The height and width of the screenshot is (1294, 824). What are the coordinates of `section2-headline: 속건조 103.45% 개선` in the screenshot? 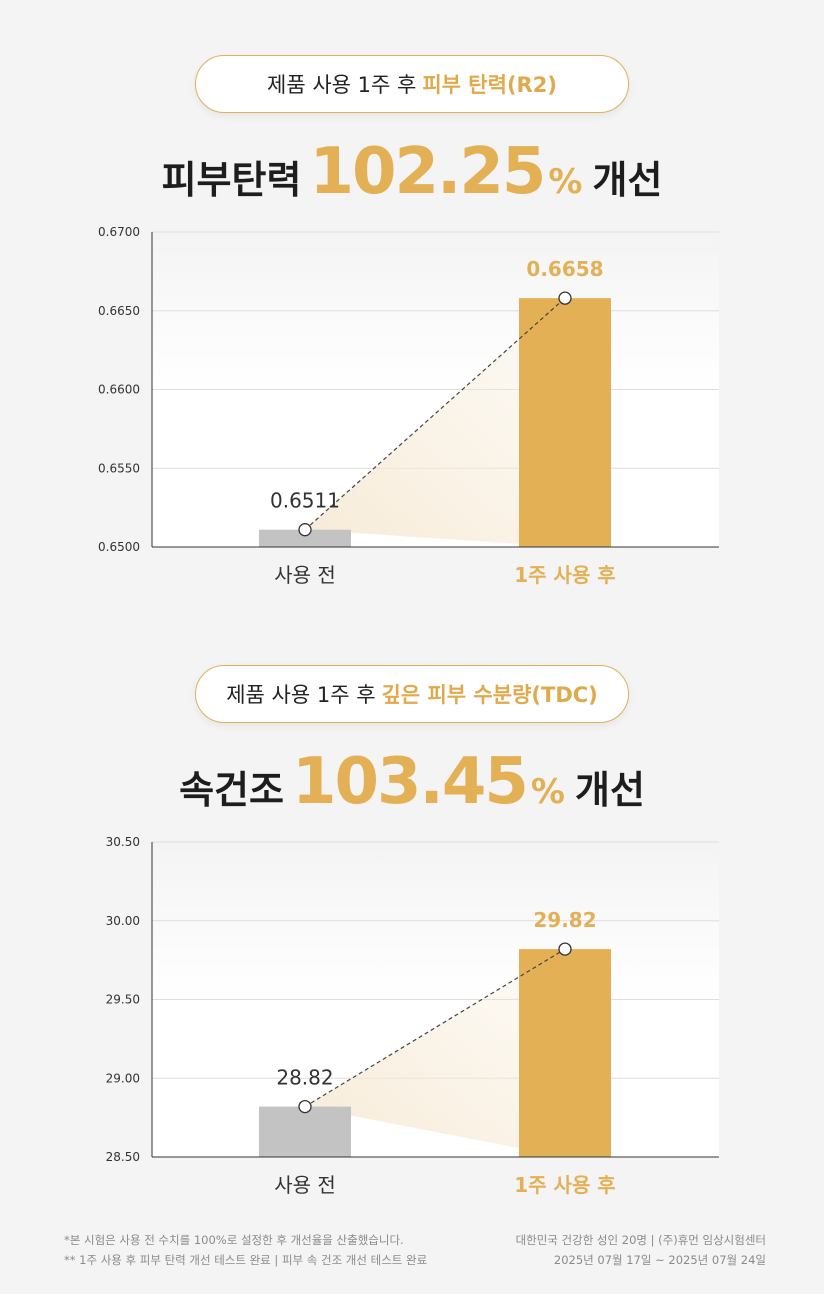 It's located at (412, 782).